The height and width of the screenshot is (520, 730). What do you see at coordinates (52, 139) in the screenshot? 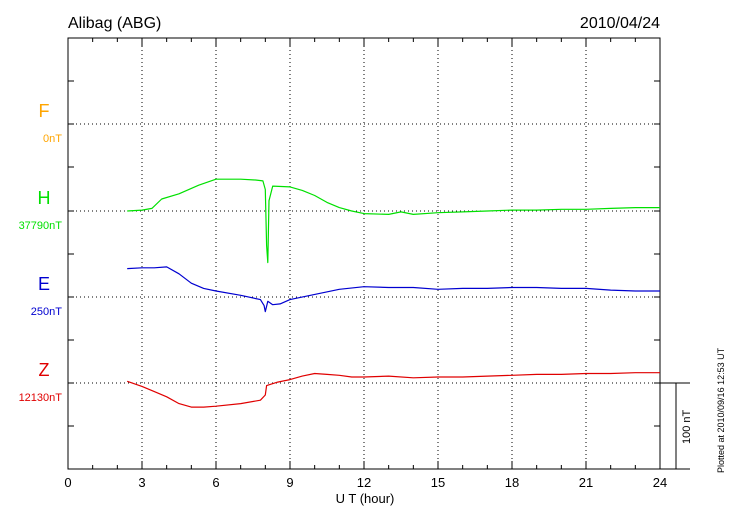
I see `component-baseline-f: 0nT` at bounding box center [52, 139].